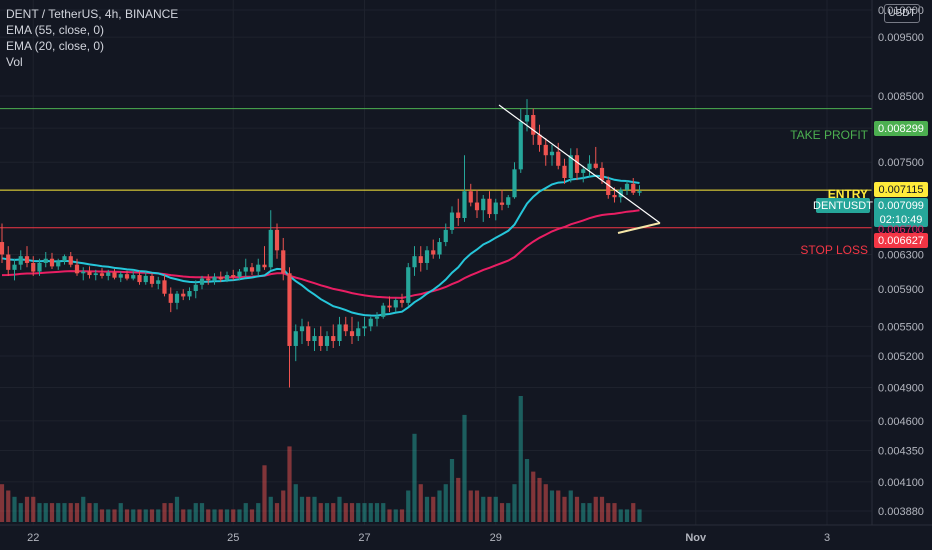 This screenshot has width=932, height=550. What do you see at coordinates (901, 97) in the screenshot?
I see `price-tick-label: 0.008500` at bounding box center [901, 97].